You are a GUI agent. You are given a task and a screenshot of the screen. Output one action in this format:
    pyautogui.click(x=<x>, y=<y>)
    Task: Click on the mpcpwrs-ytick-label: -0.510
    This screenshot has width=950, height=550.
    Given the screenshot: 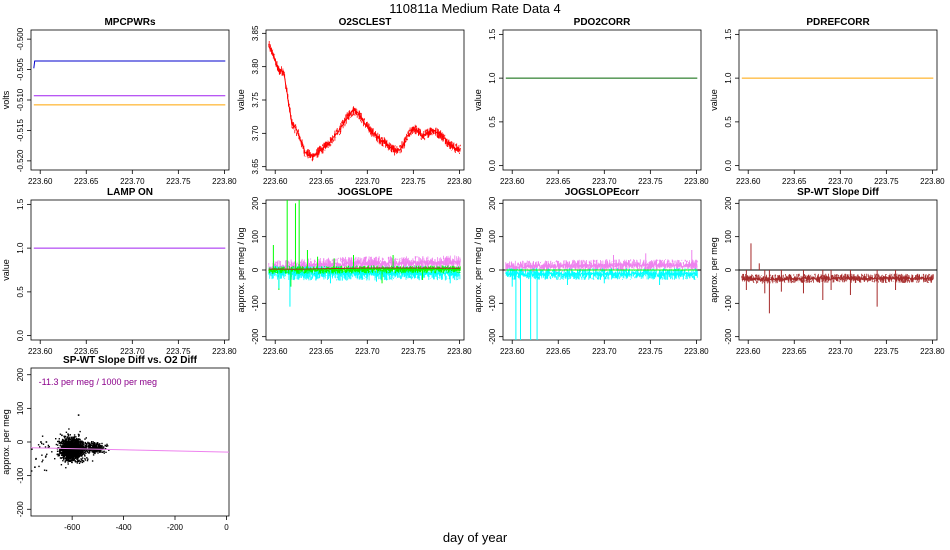 What is the action you would take?
    pyautogui.click(x=20, y=99)
    